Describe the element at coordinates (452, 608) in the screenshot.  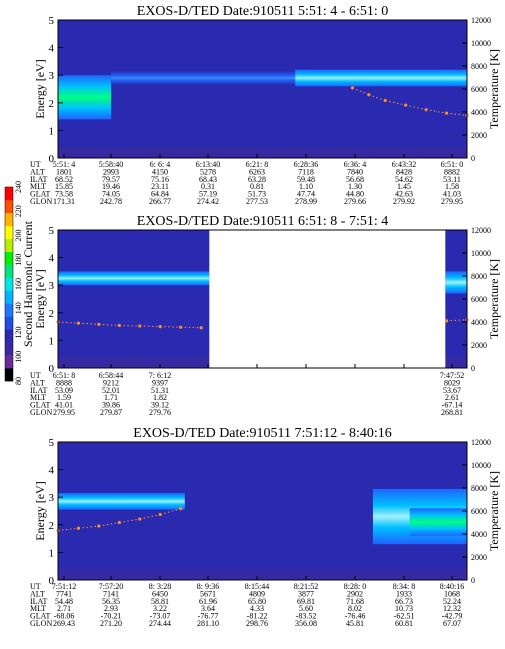
I see `orbit-value: 12.32` at that location.